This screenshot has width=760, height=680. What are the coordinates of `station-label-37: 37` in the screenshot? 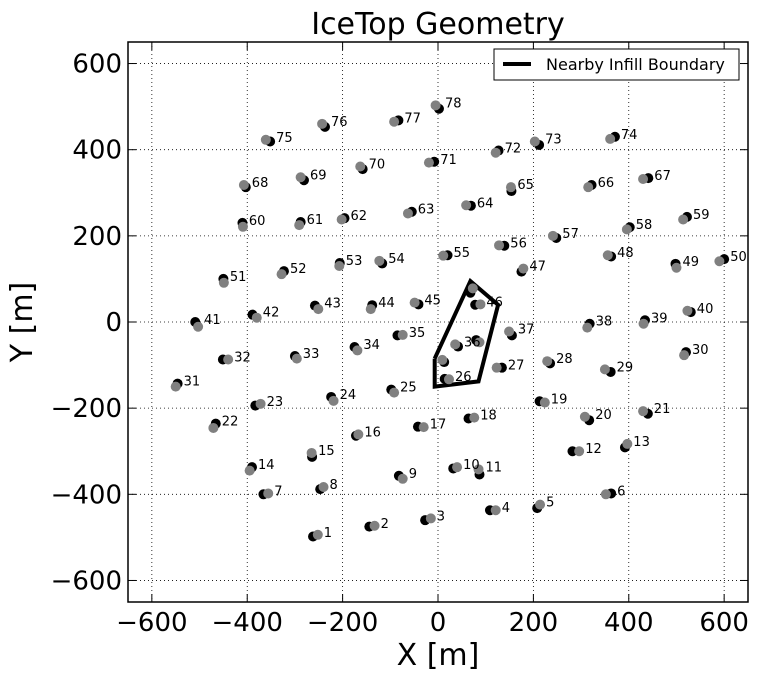 It's located at (526, 330).